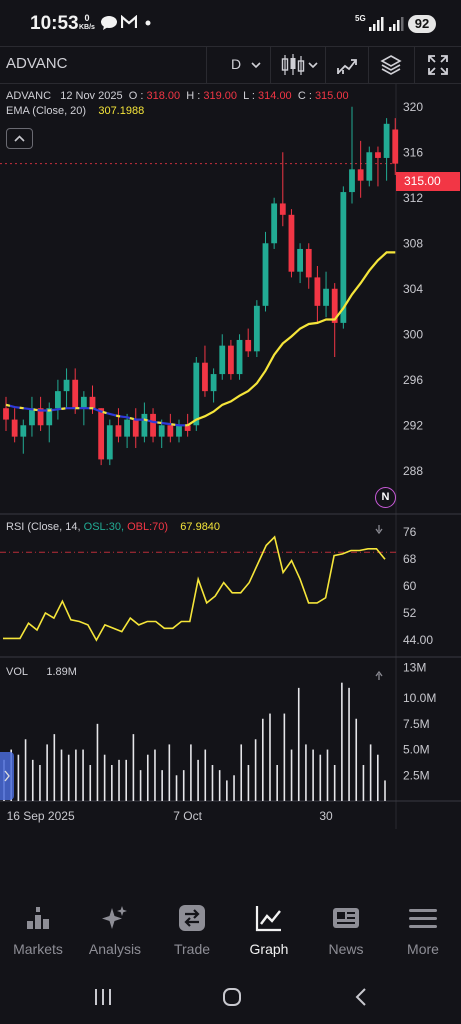  Describe the element at coordinates (187, 816) in the screenshot. I see `time-axis-tick: 7 Oct` at that location.